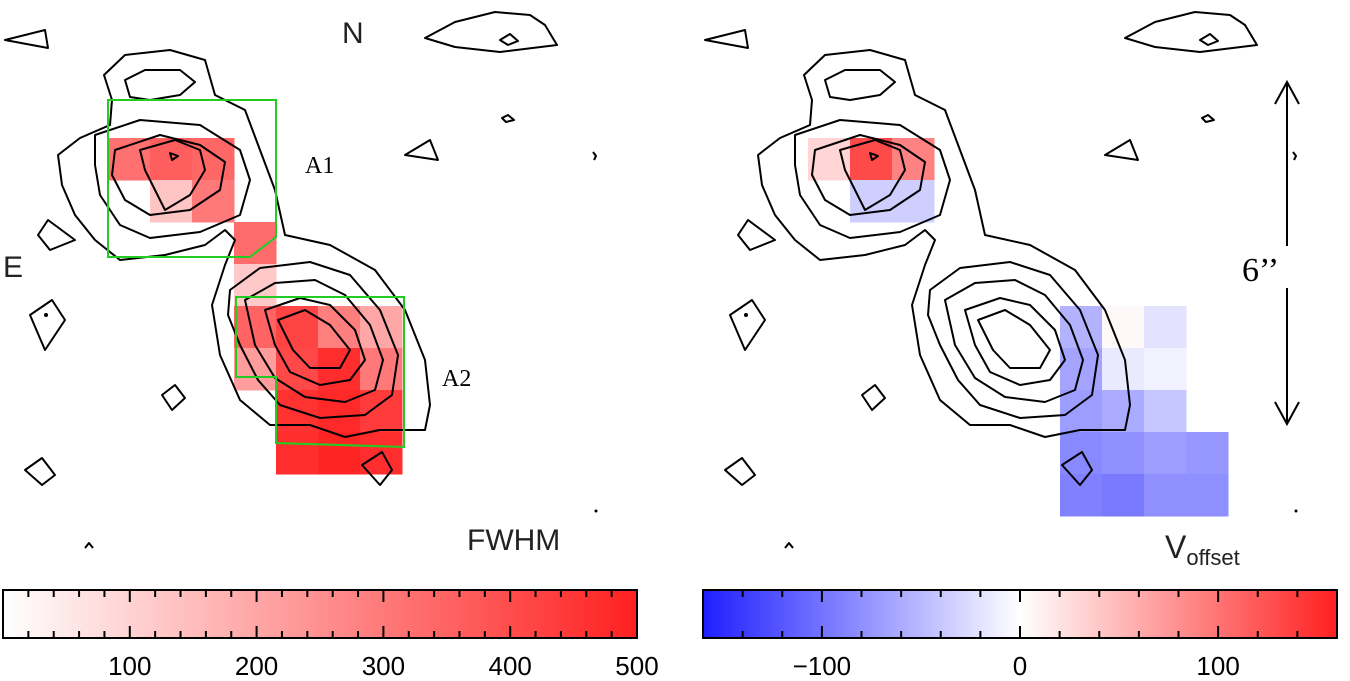 The width and height of the screenshot is (1350, 681). What do you see at coordinates (13, 267) in the screenshot?
I see `east-label: E` at bounding box center [13, 267].